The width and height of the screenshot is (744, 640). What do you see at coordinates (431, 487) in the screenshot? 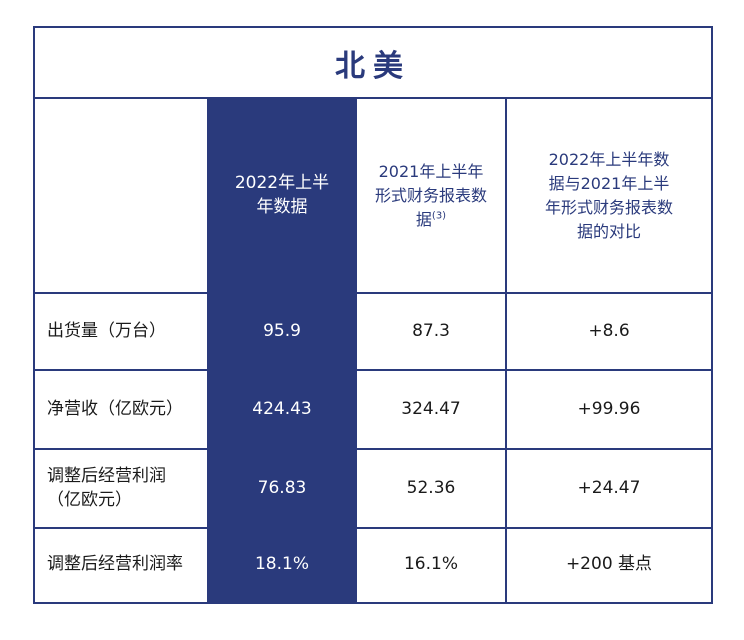
I see `cell-2021: 52.36` at bounding box center [431, 487].